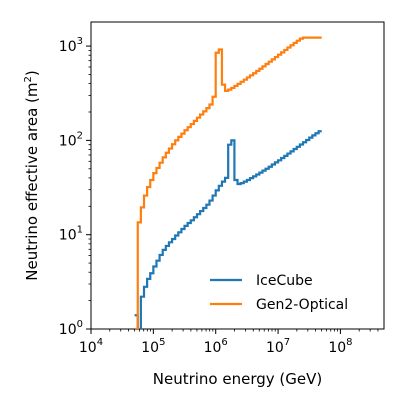  I want to click on x-tick-label: 10⁵, so click(153, 346).